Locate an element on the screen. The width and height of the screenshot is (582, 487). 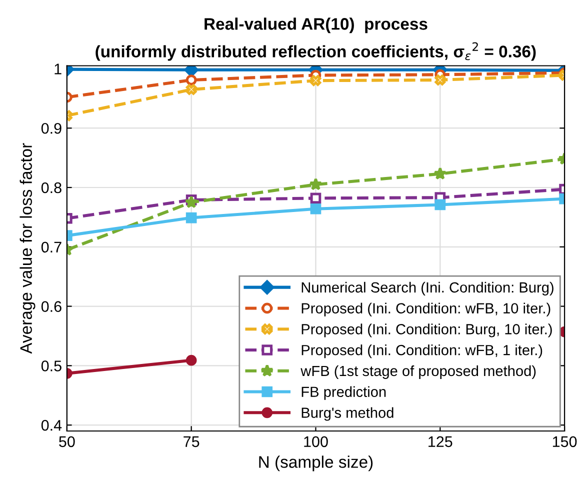
y-tick-label: 1 is located at coordinates (58, 69).